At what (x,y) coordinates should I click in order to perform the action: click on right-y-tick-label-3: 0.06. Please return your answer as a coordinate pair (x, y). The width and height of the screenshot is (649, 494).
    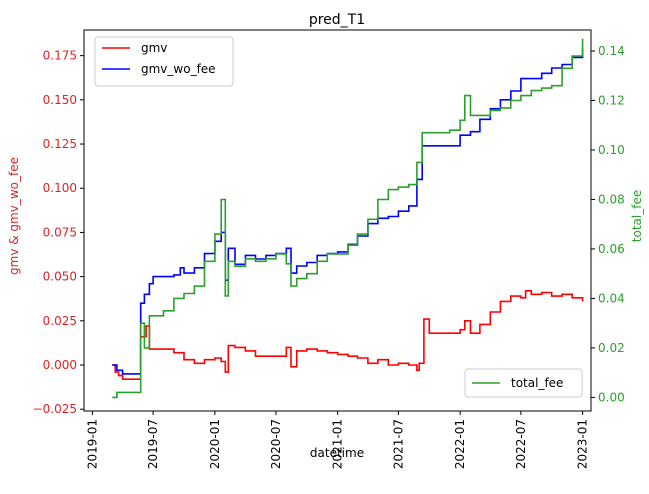
    Looking at the image, I should click on (611, 249).